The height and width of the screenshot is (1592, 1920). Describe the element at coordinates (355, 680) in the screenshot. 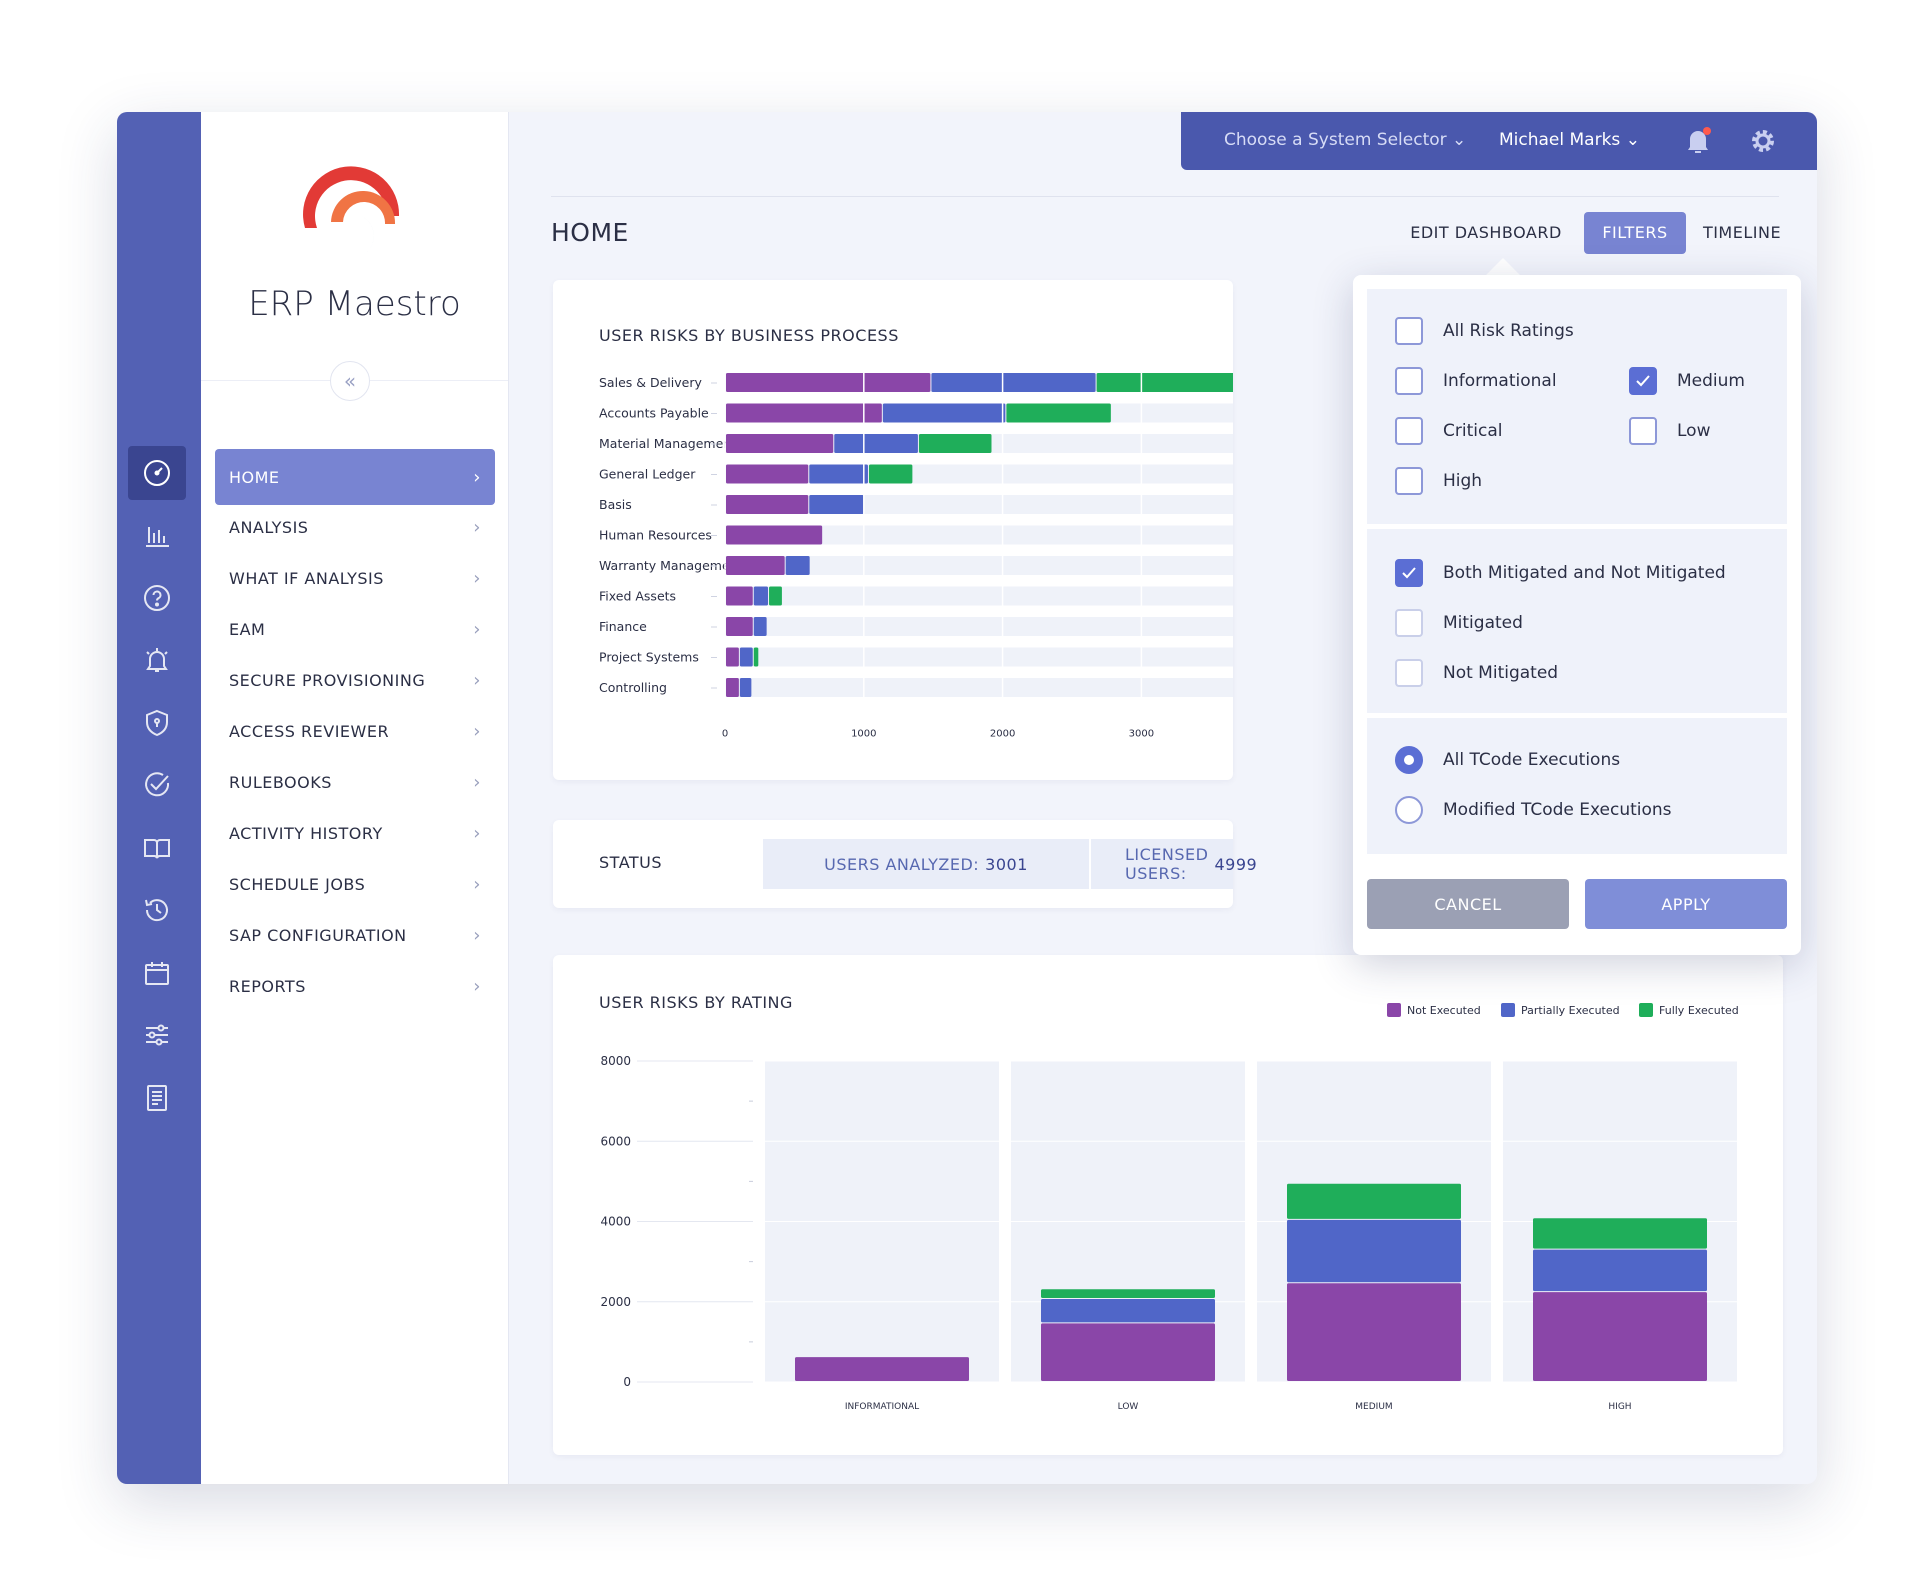

I see `nav-item-secure-provisioning: SECURE PROVISIONING ›` at that location.